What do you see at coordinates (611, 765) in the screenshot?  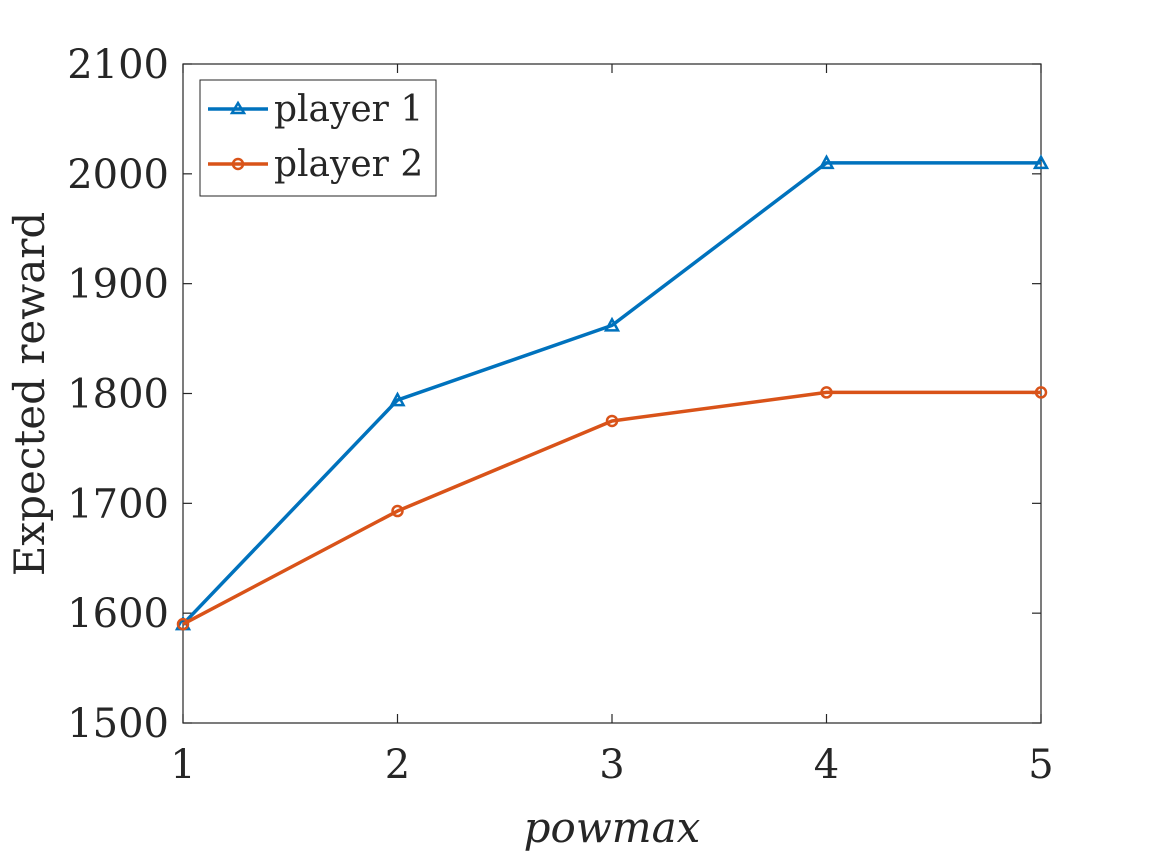 I see `x-tick-label: 3` at bounding box center [611, 765].